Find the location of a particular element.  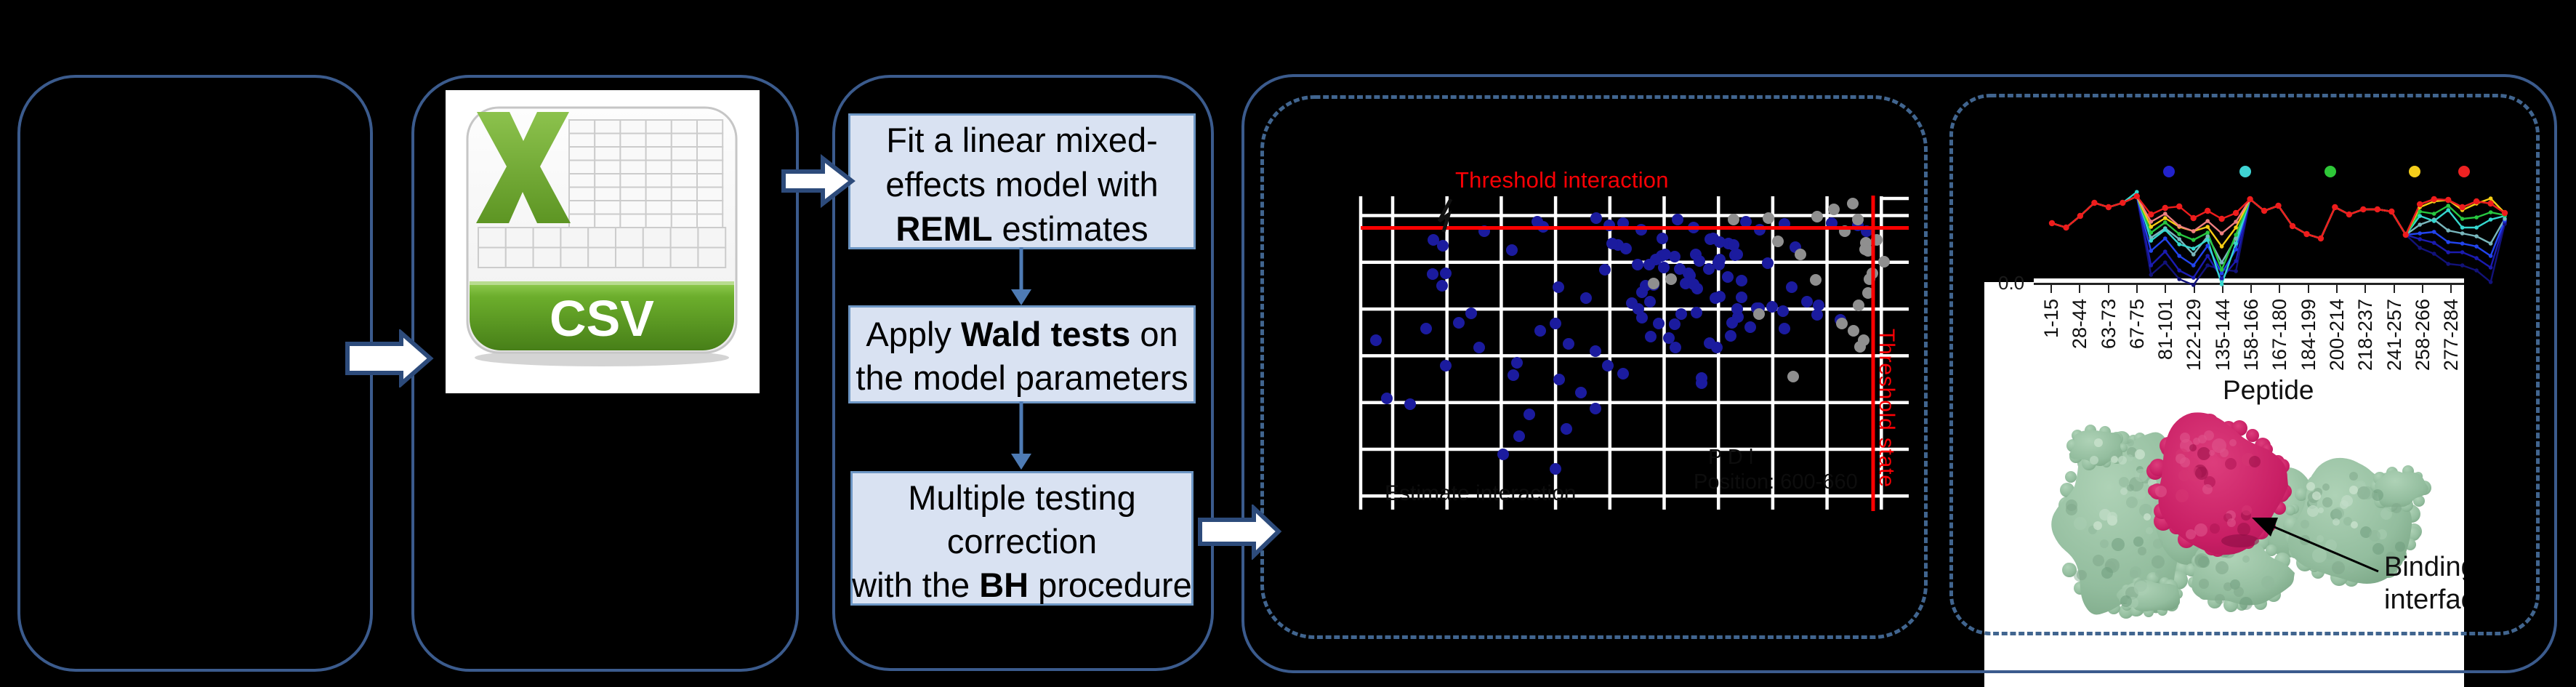

svg-text: CSV is located at coordinates (602, 318).